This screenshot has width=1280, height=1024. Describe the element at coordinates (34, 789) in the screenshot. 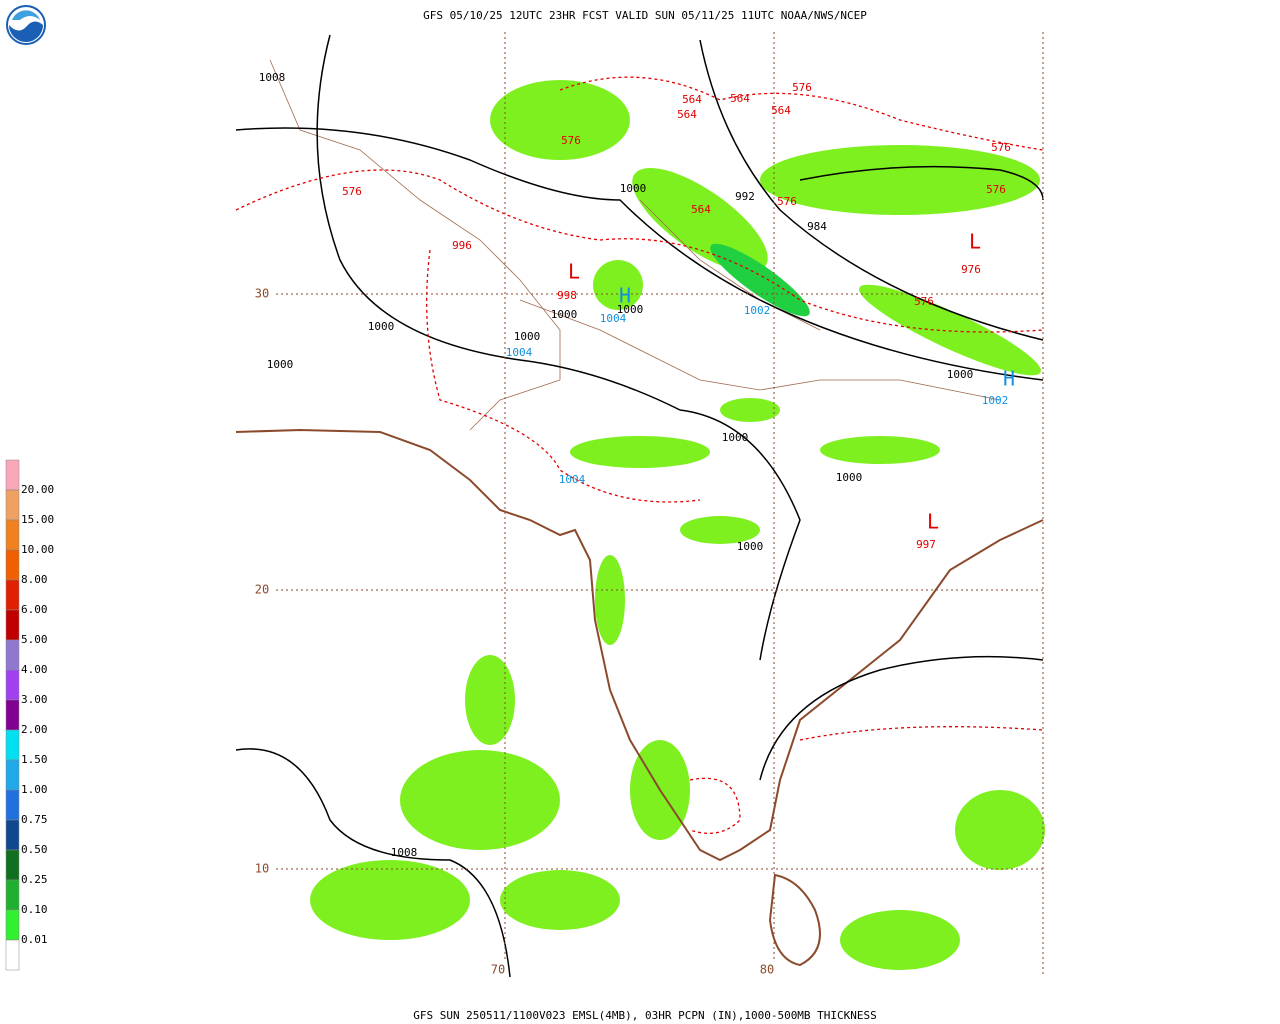

I see `legend-label: 1.00` at that location.